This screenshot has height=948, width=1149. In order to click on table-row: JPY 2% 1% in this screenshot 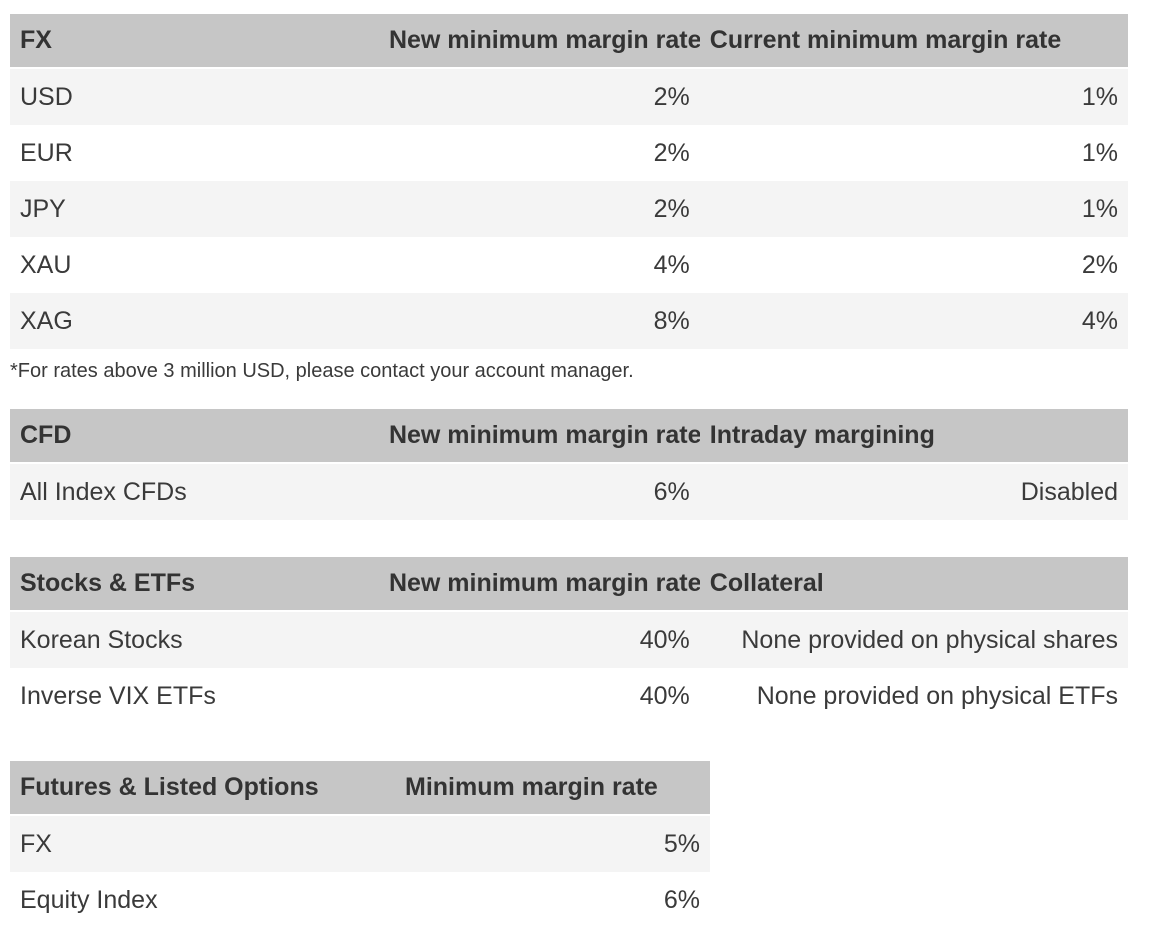, I will do `click(569, 209)`.